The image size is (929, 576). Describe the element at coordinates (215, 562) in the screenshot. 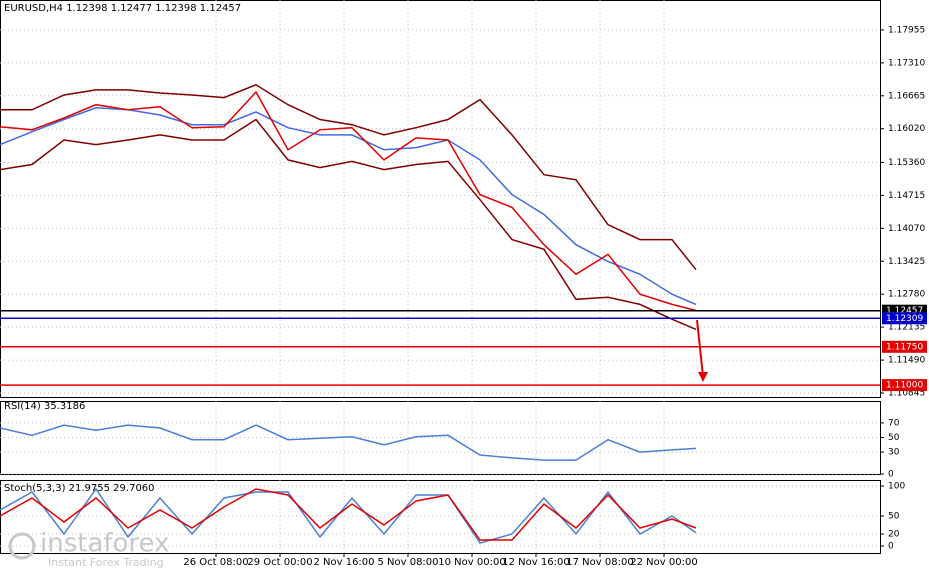

I see `x-tick-label: 26 Oct 08:00` at that location.